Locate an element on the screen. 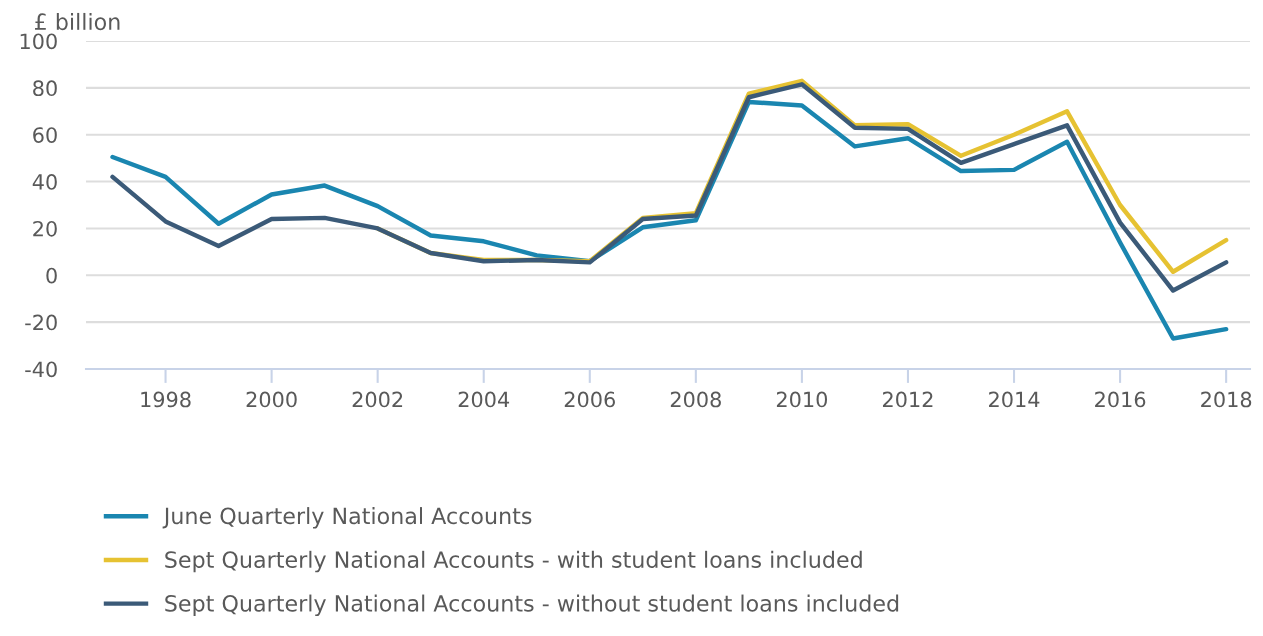  legend-label: Sept Quarterly National Accounts - with student loans included is located at coordinates (513, 561).